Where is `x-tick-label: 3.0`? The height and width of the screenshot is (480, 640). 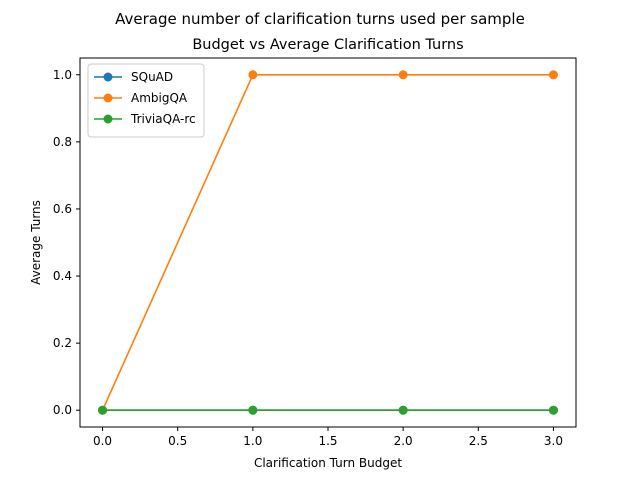
x-tick-label: 3.0 is located at coordinates (553, 441).